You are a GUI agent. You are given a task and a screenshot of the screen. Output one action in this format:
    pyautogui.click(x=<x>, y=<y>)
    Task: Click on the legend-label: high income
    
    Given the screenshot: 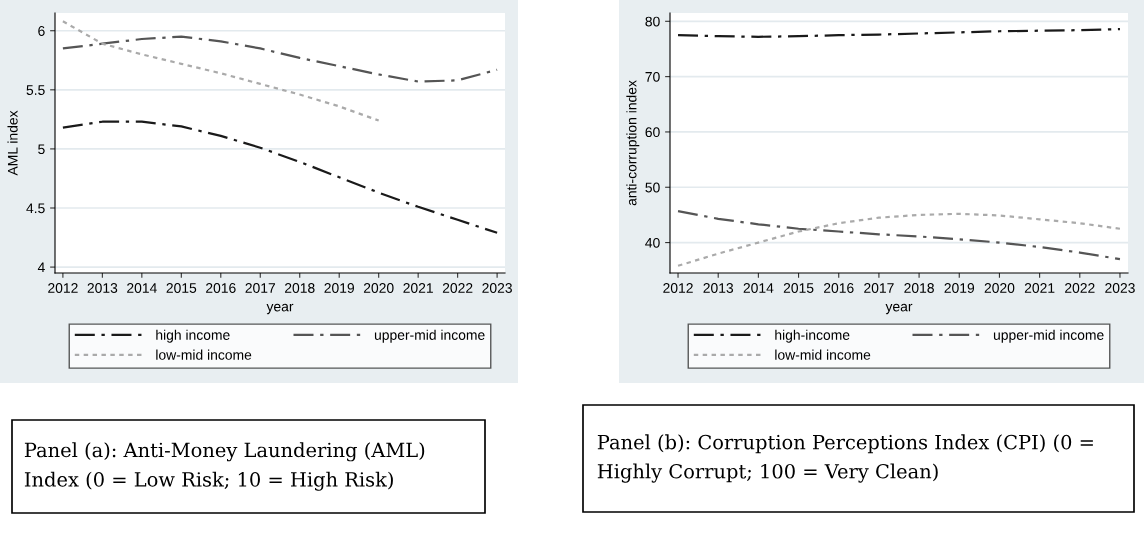 What is the action you would take?
    pyautogui.click(x=193, y=336)
    